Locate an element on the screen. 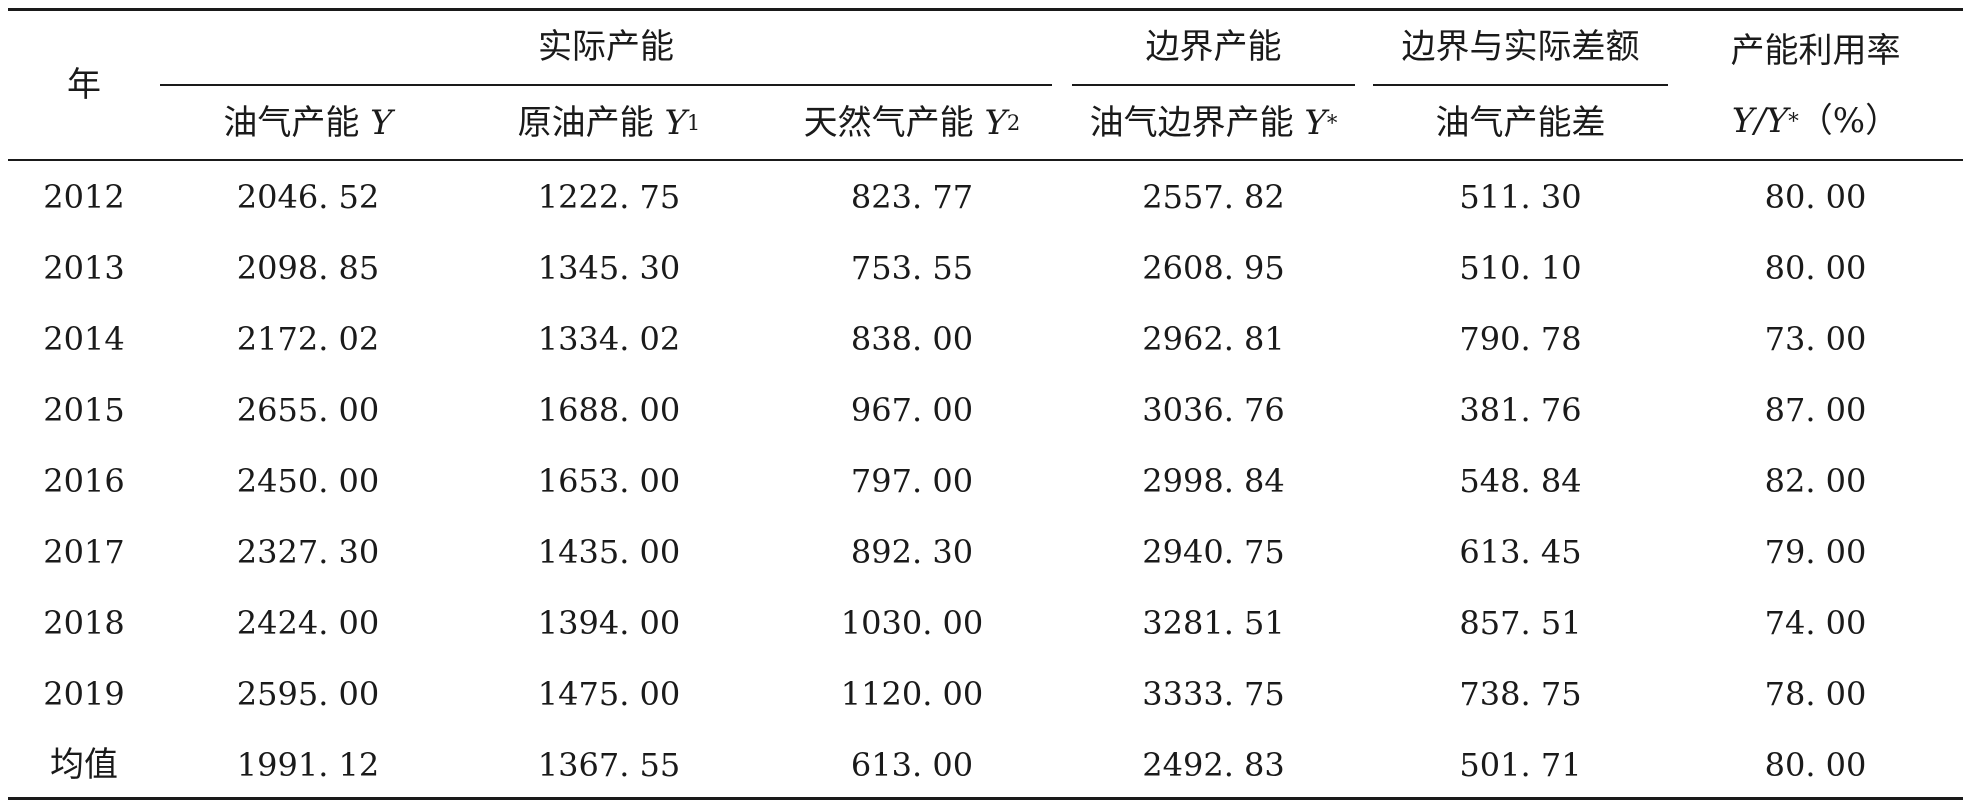 The width and height of the screenshot is (1971, 806). cell-year: 2016 is located at coordinates (84, 481).